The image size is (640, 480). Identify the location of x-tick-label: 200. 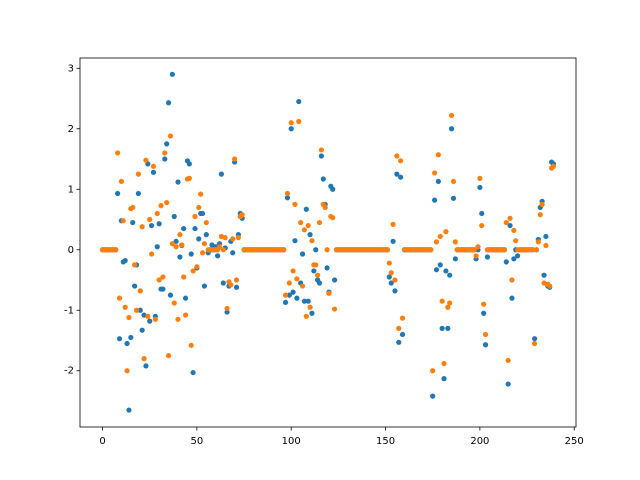
(479, 441).